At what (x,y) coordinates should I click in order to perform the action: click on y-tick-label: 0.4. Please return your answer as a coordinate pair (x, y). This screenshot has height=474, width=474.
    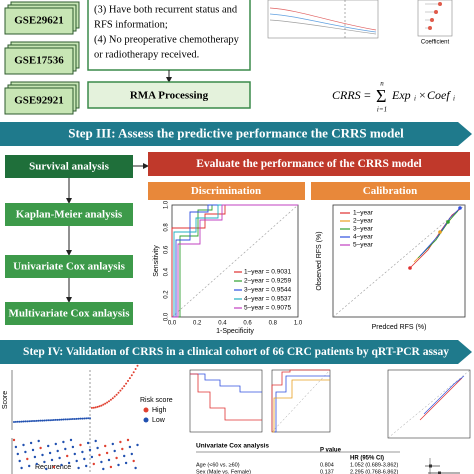
    Looking at the image, I should click on (167, 271).